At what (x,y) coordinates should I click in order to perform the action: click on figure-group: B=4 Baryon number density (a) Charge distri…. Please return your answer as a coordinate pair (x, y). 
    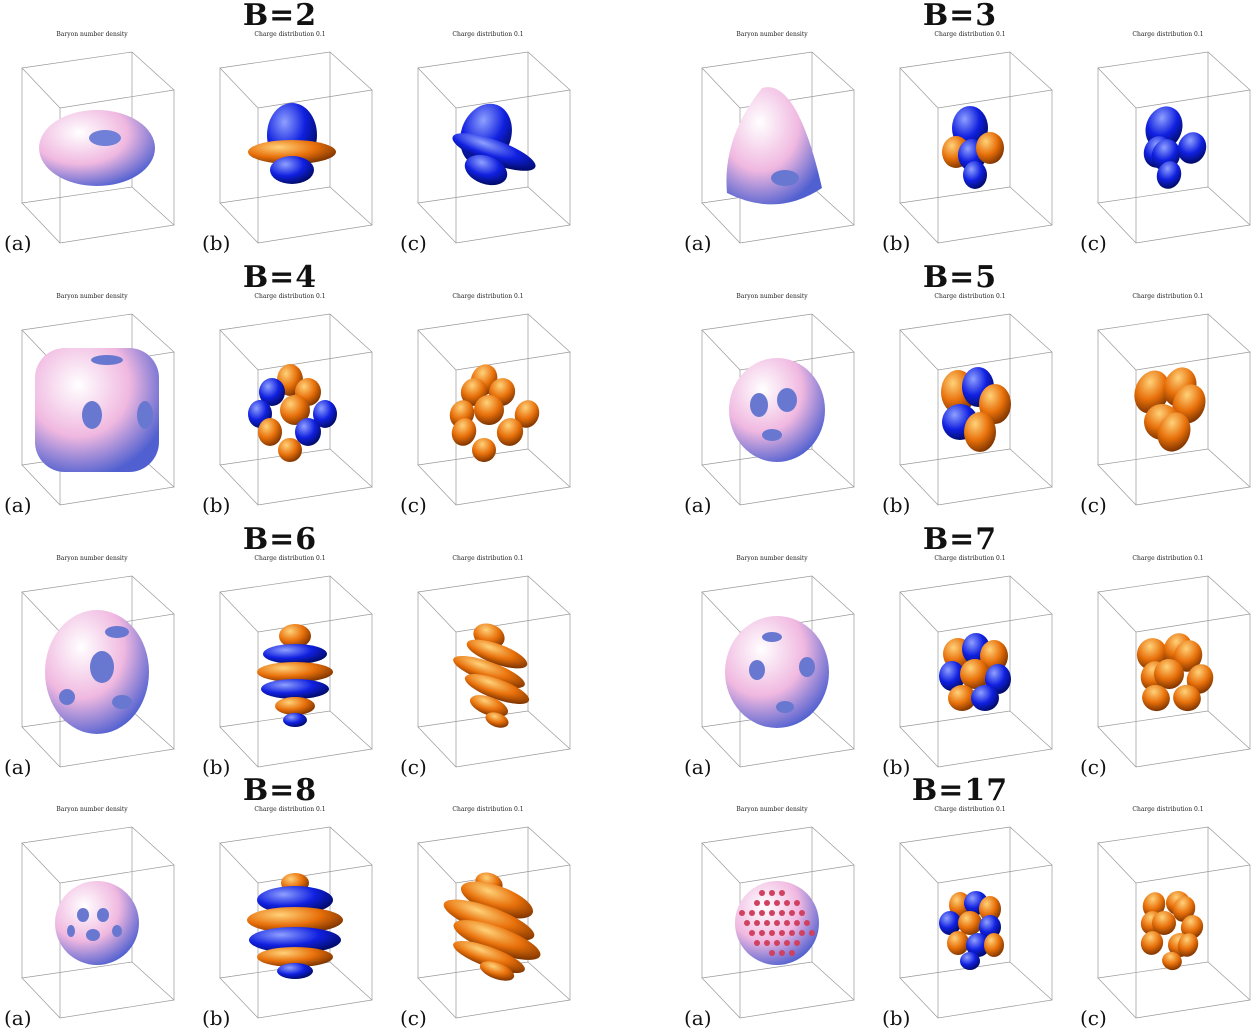
    Looking at the image, I should click on (285, 388).